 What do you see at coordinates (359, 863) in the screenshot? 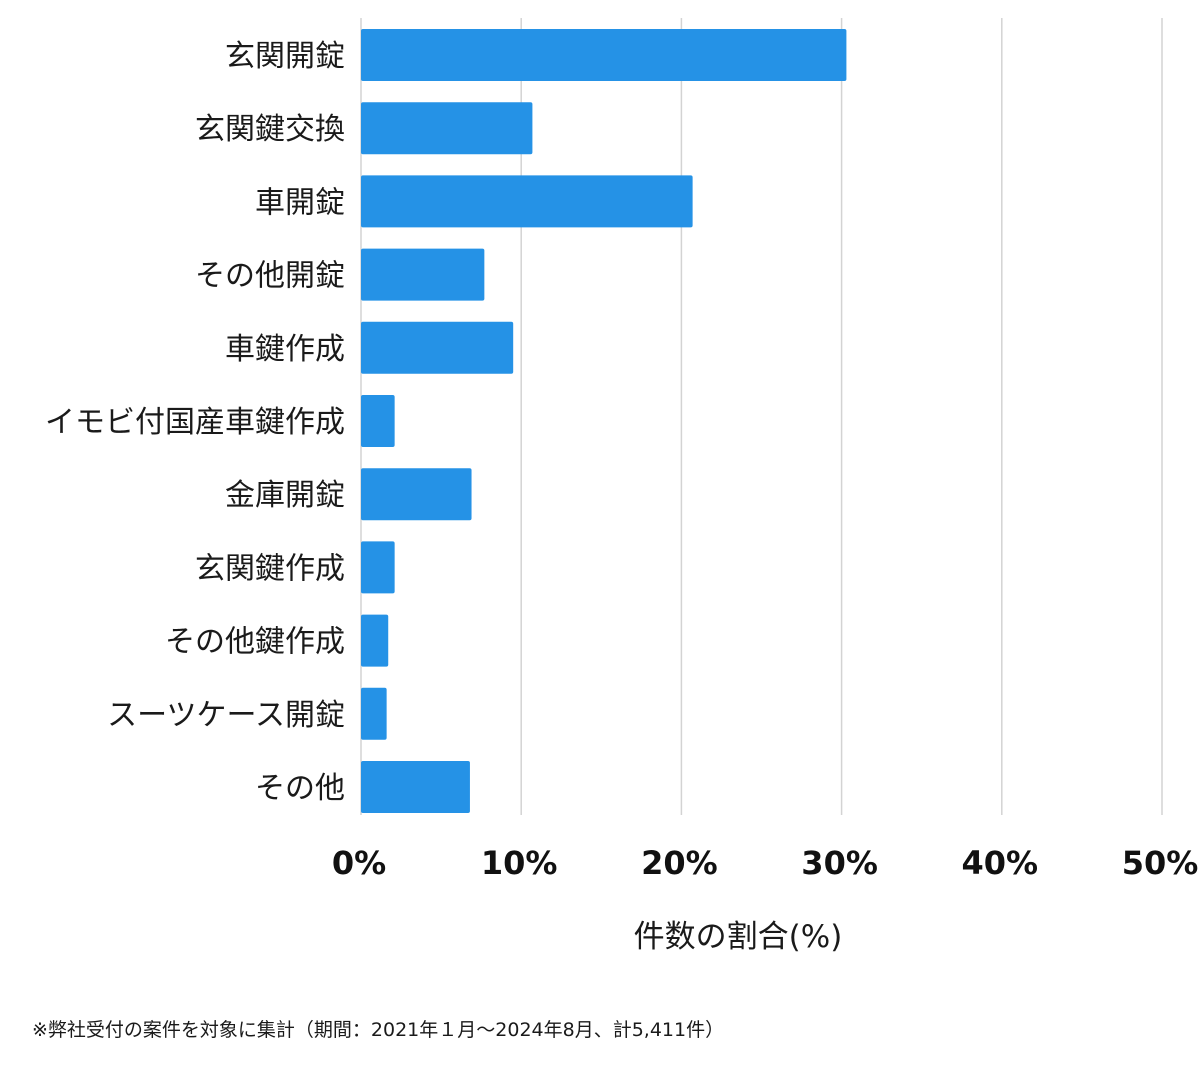
I see `x-tick-label: 0%` at bounding box center [359, 863].